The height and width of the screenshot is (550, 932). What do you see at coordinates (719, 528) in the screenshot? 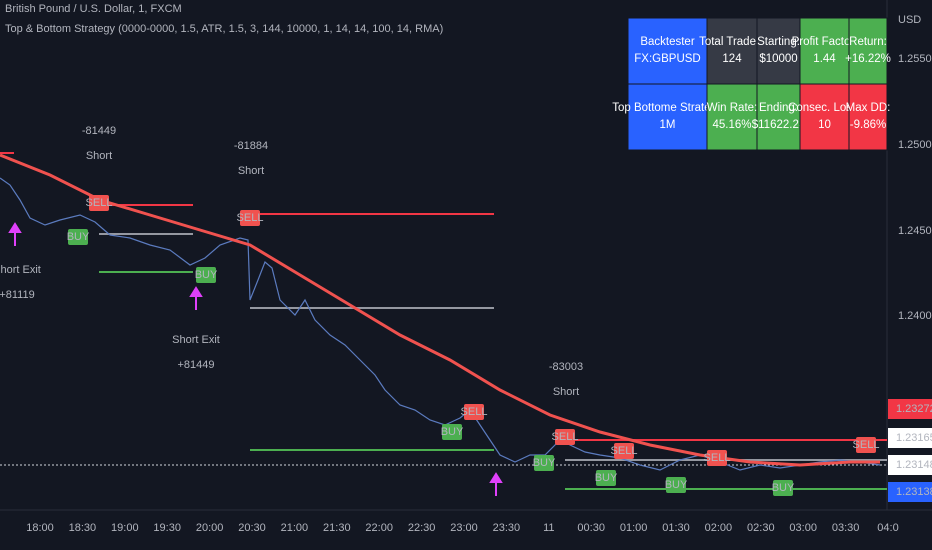
I see `time-label: 02:00` at bounding box center [719, 528].